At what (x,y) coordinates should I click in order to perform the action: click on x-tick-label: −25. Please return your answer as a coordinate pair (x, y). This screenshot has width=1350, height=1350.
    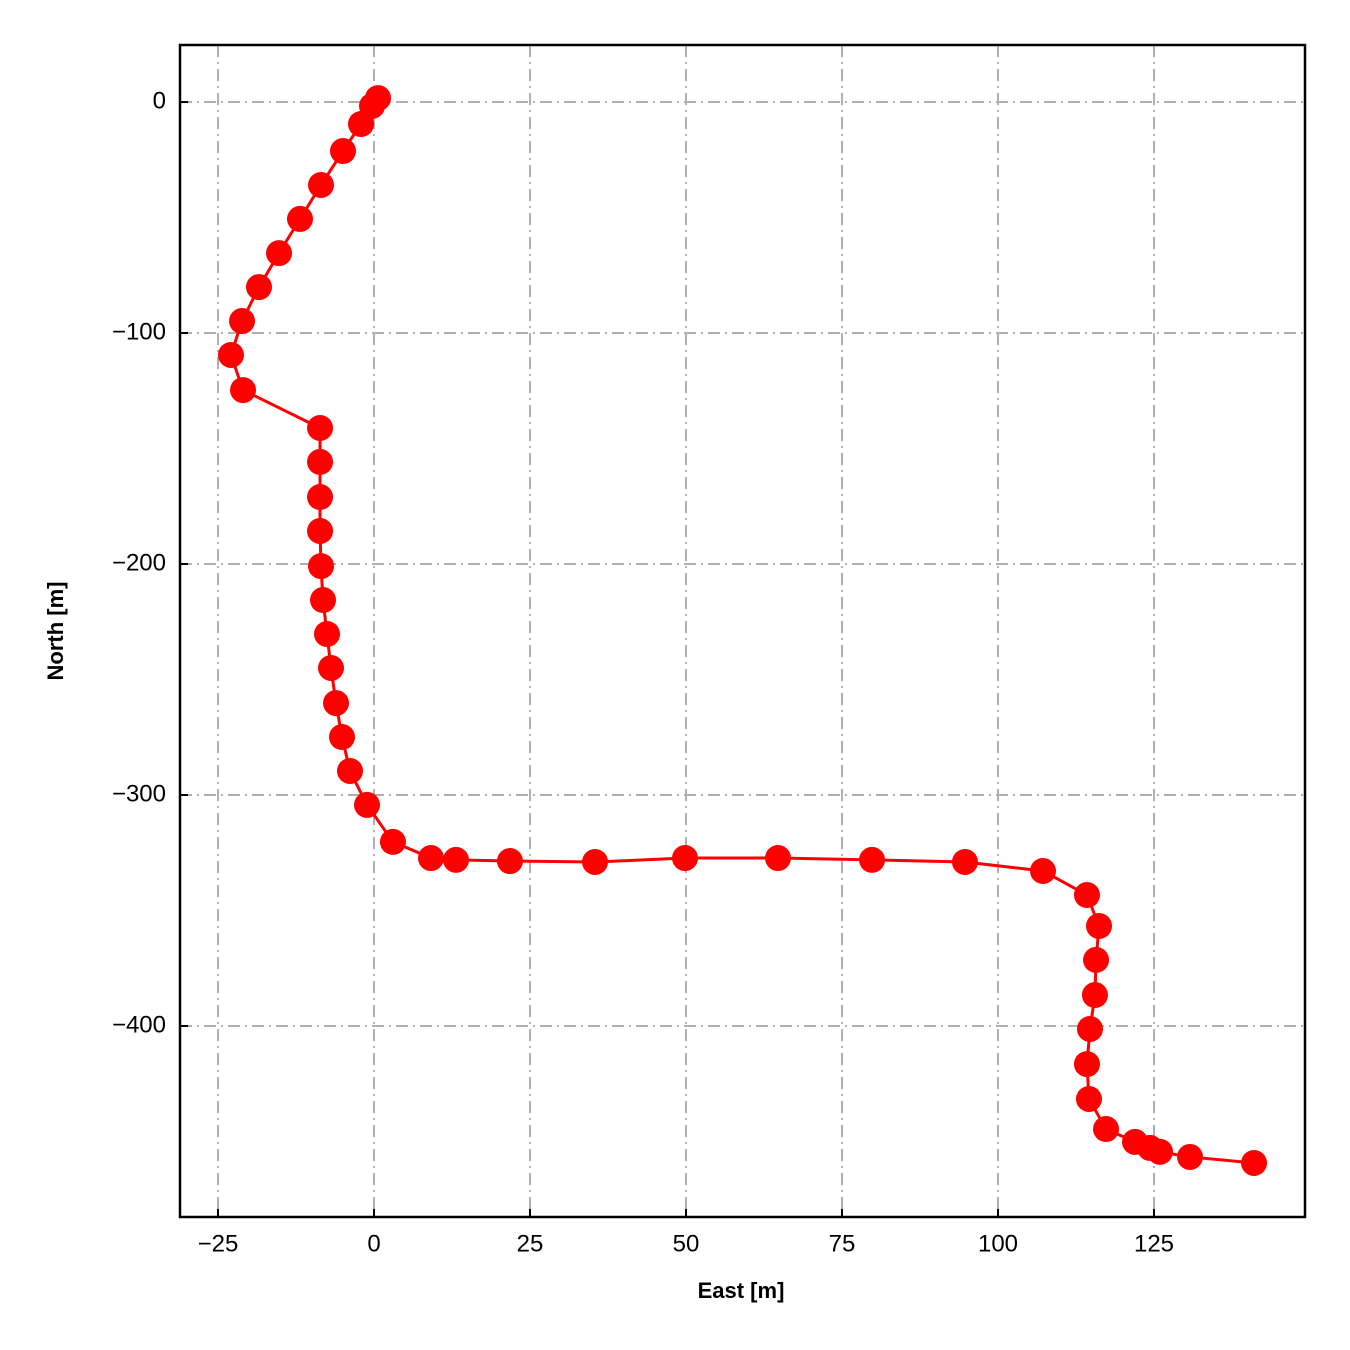
    Looking at the image, I should click on (218, 1243).